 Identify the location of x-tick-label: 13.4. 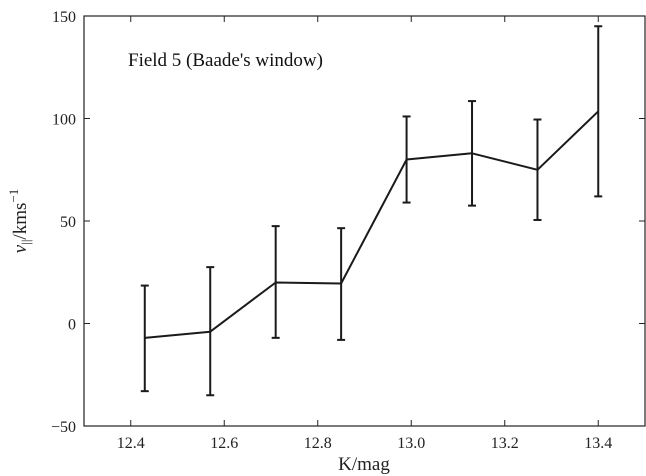
(598, 443).